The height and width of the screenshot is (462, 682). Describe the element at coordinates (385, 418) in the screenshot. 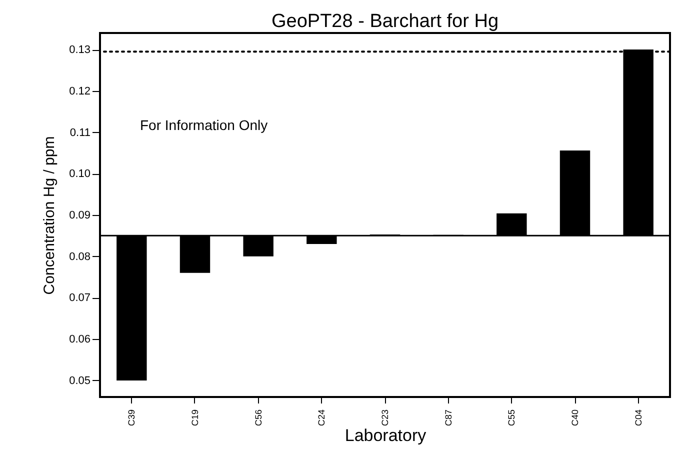

I see `x-tick-label: C23` at that location.